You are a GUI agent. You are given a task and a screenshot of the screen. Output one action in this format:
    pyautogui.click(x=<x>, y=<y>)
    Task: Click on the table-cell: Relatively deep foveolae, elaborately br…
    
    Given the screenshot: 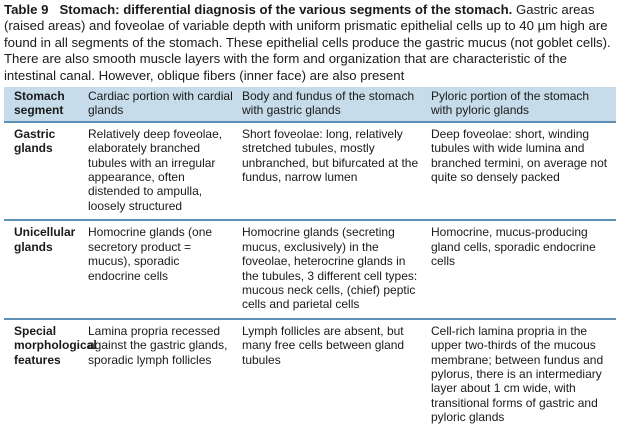 What is the action you would take?
    pyautogui.click(x=161, y=171)
    